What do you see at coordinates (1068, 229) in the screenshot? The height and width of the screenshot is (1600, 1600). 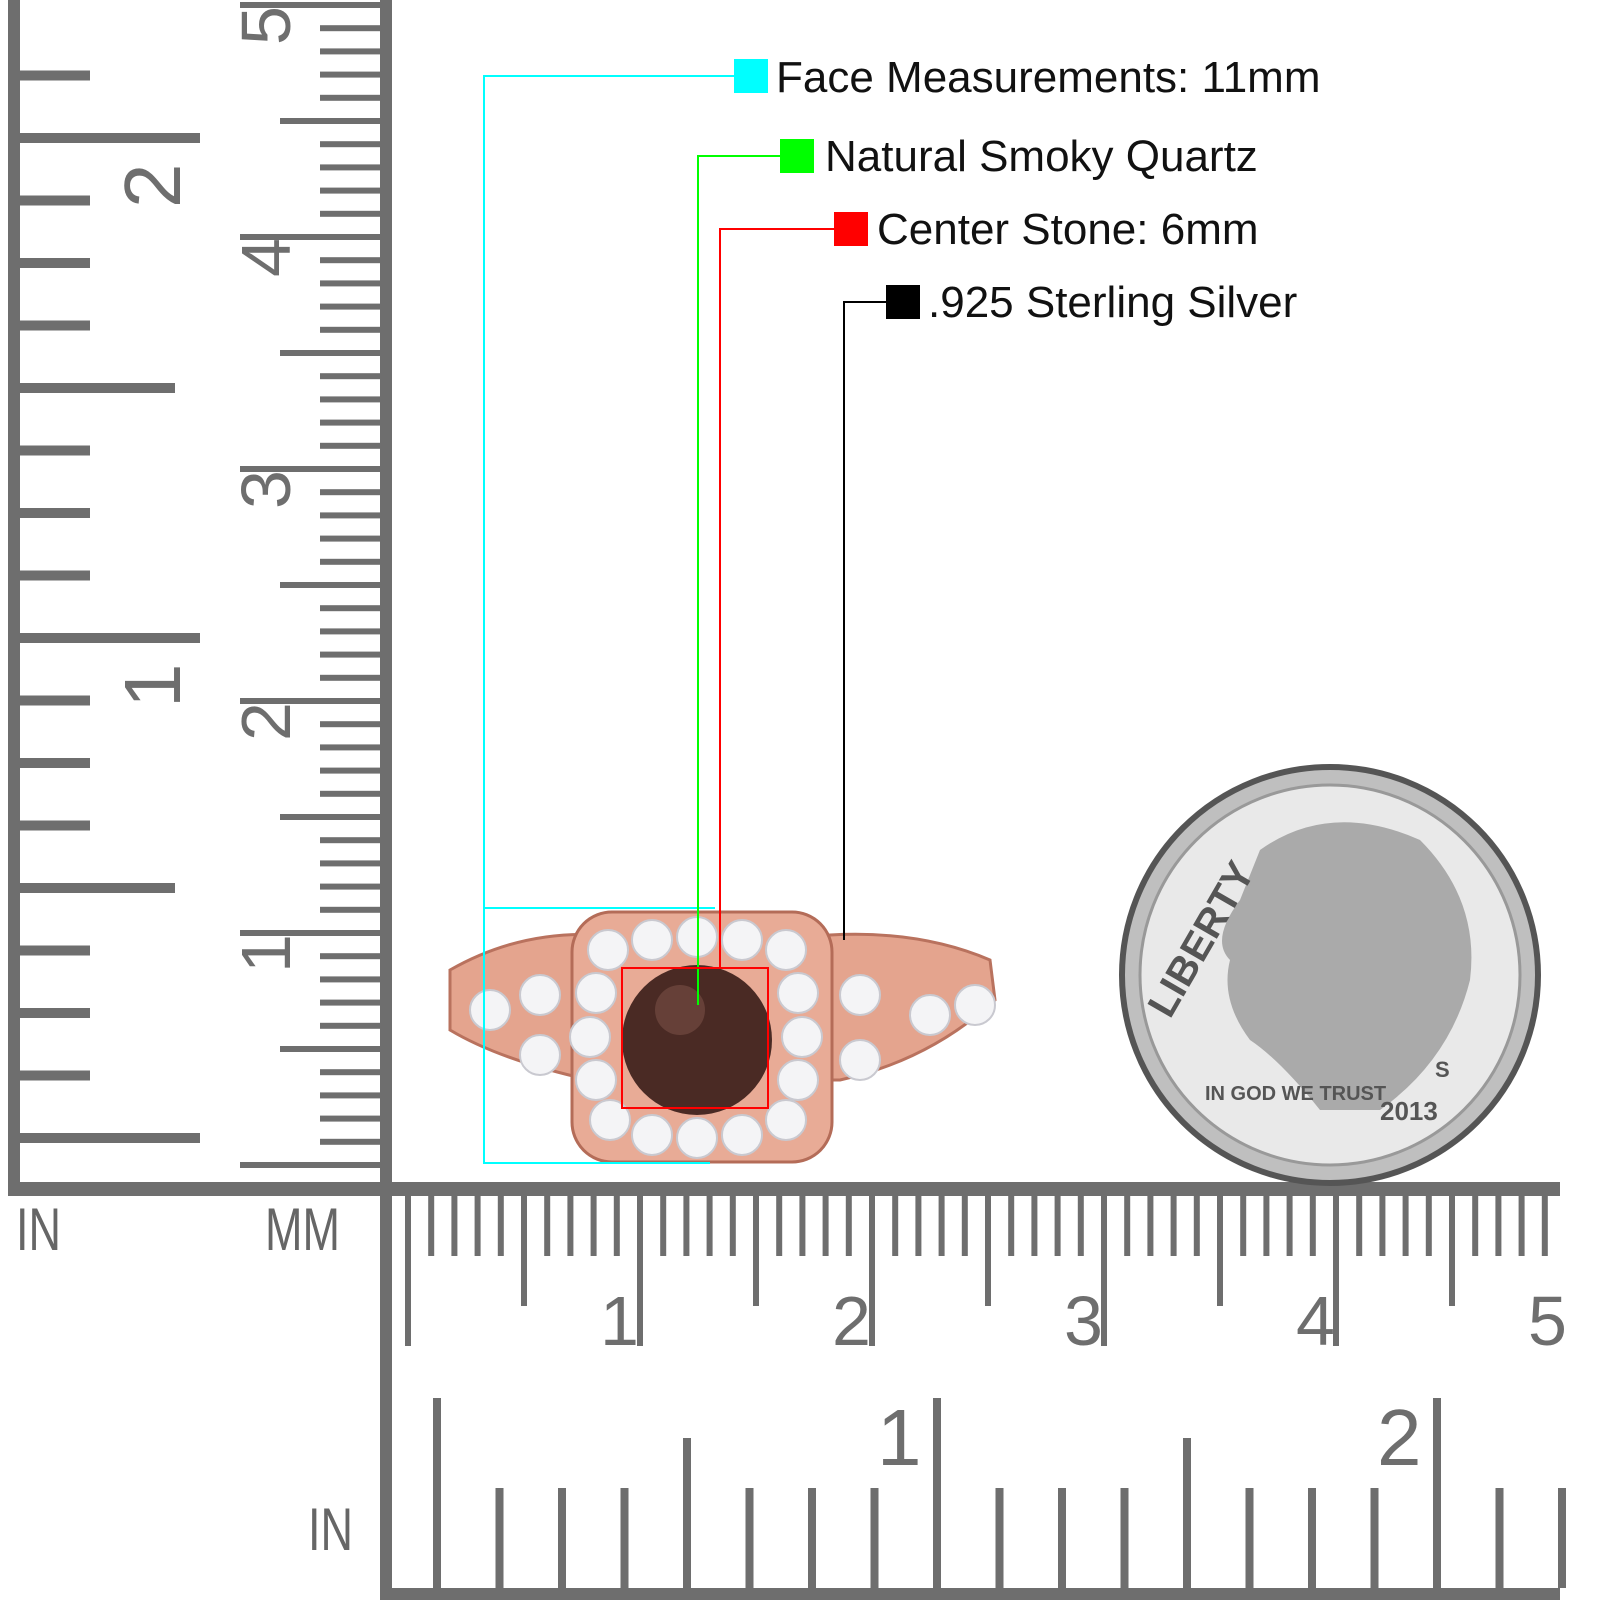 I see `legend-center-stone: Center Stone: 6mm` at bounding box center [1068, 229].